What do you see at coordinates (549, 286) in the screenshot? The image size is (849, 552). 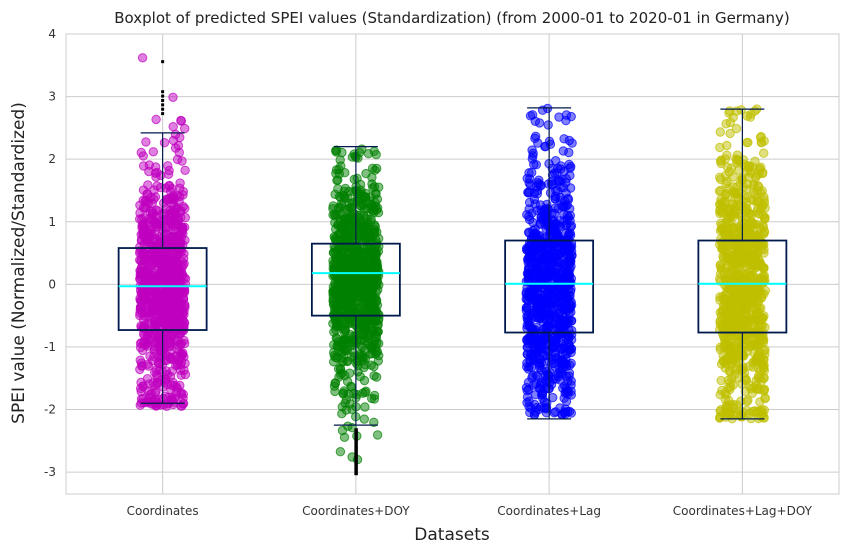 I see `box` at bounding box center [549, 286].